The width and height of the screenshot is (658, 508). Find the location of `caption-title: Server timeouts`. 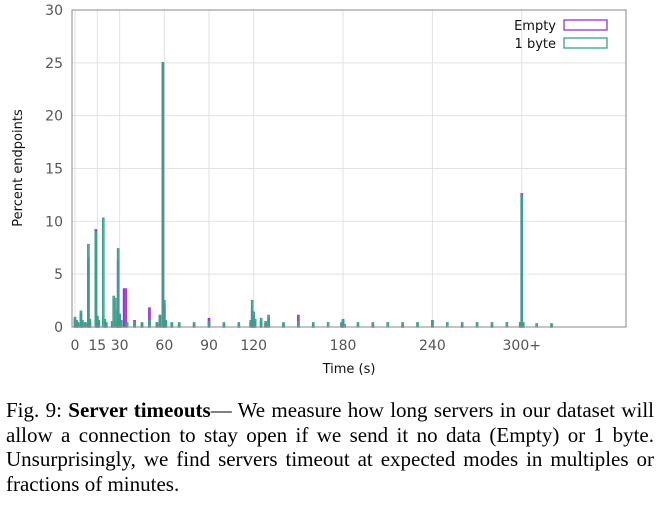

caption-title: Server timeouts is located at coordinates (139, 410).